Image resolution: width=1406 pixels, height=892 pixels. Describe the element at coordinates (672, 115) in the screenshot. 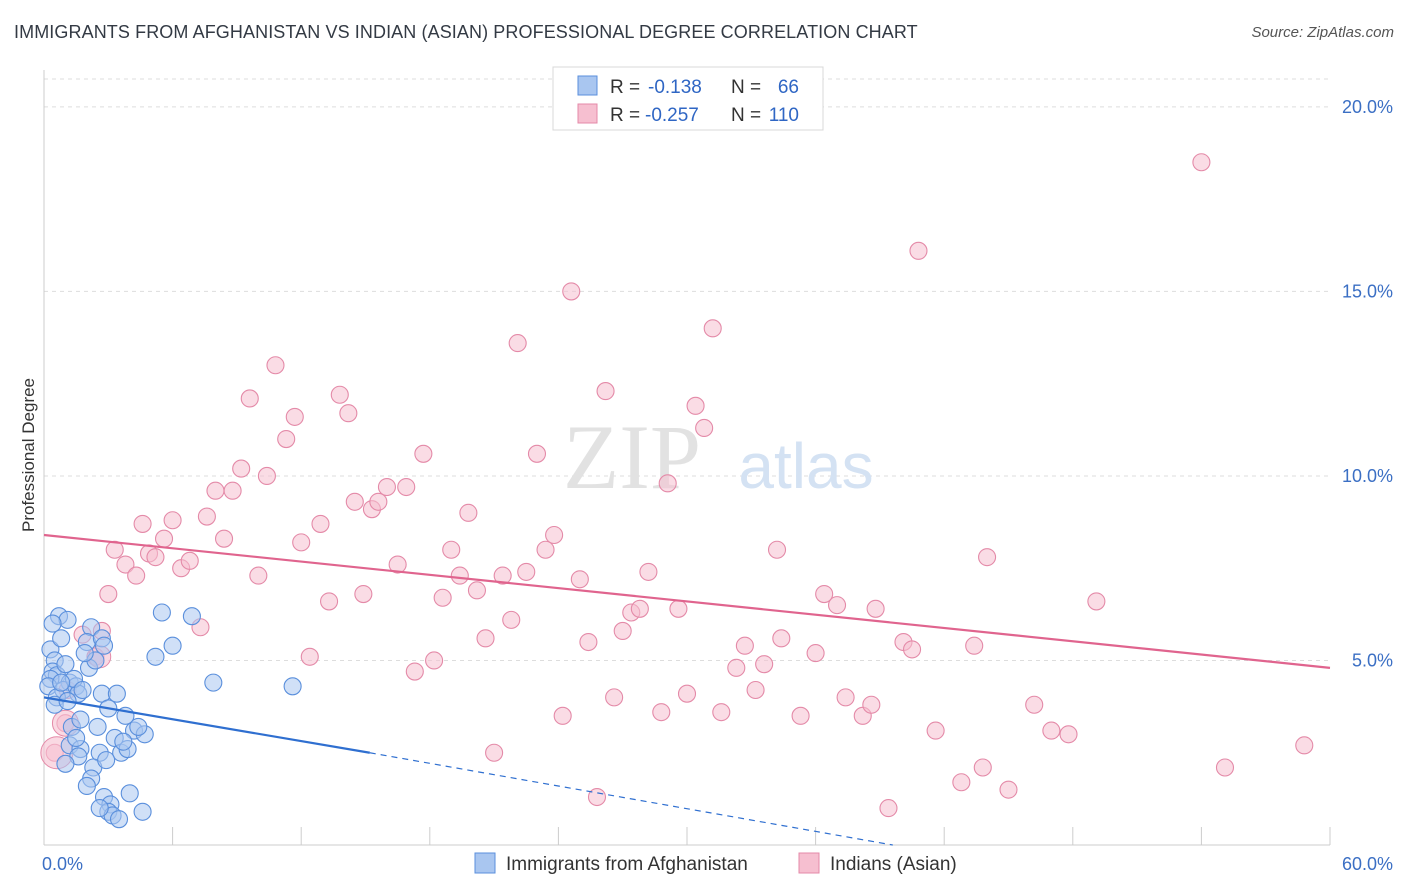

I see `legend-r-value: -0.257` at that location.